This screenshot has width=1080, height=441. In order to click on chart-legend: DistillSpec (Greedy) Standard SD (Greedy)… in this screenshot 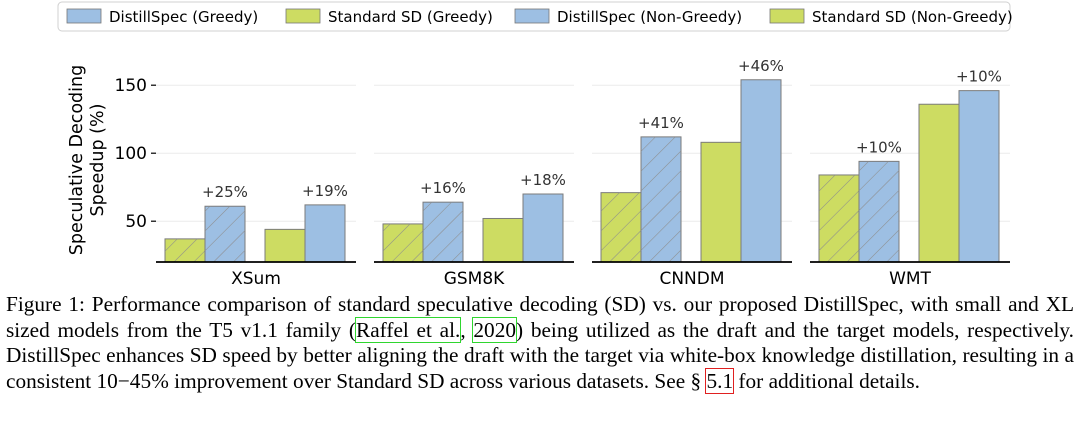, I will do `click(535, 16)`.